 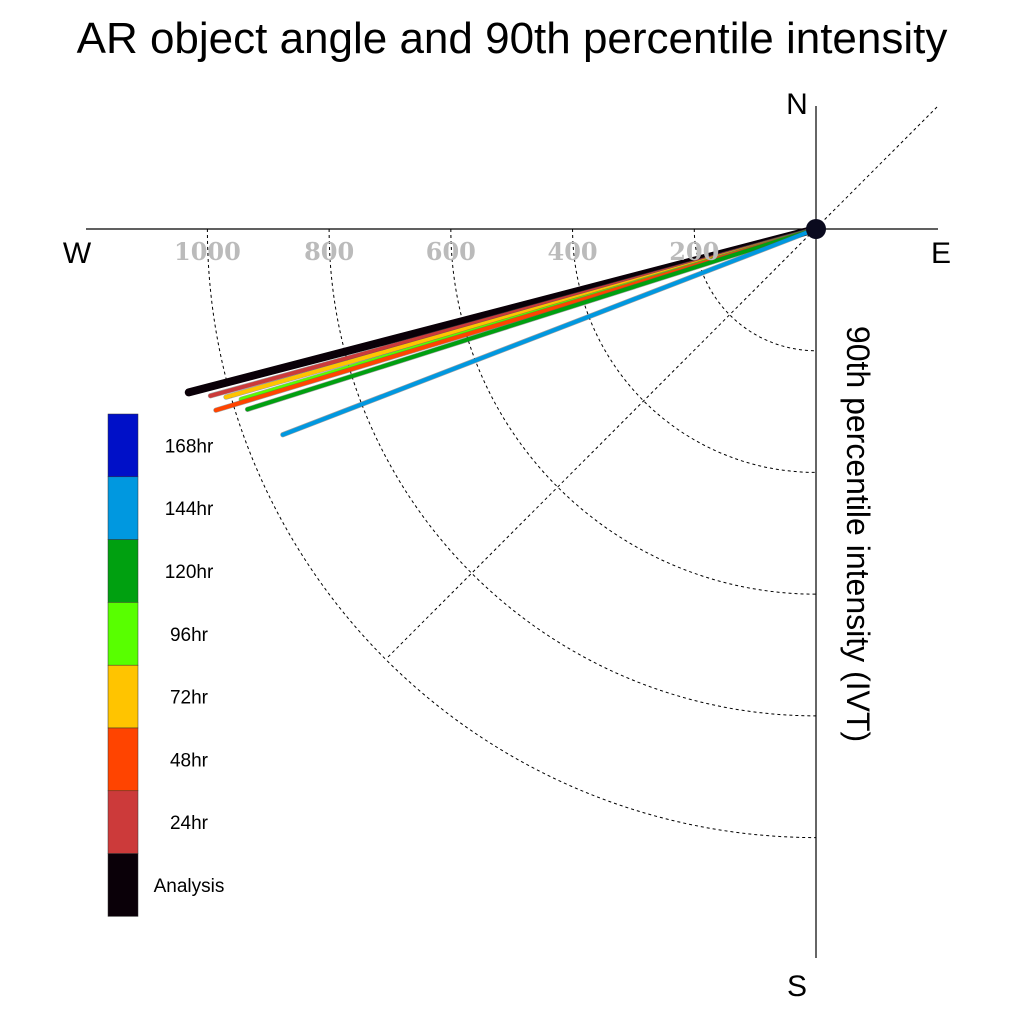 I want to click on legend-label: 120hr, so click(x=189, y=572).